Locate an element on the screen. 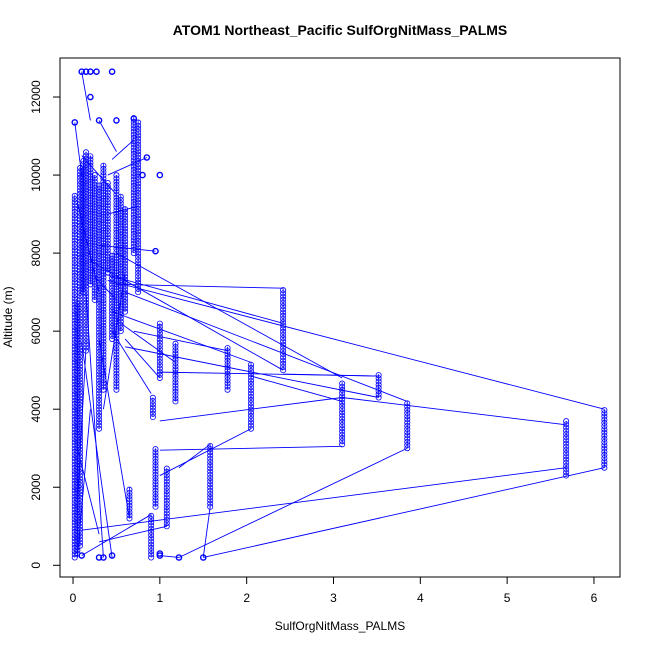 The width and height of the screenshot is (650, 650). y-tick-label: 4000 is located at coordinates (36, 409).